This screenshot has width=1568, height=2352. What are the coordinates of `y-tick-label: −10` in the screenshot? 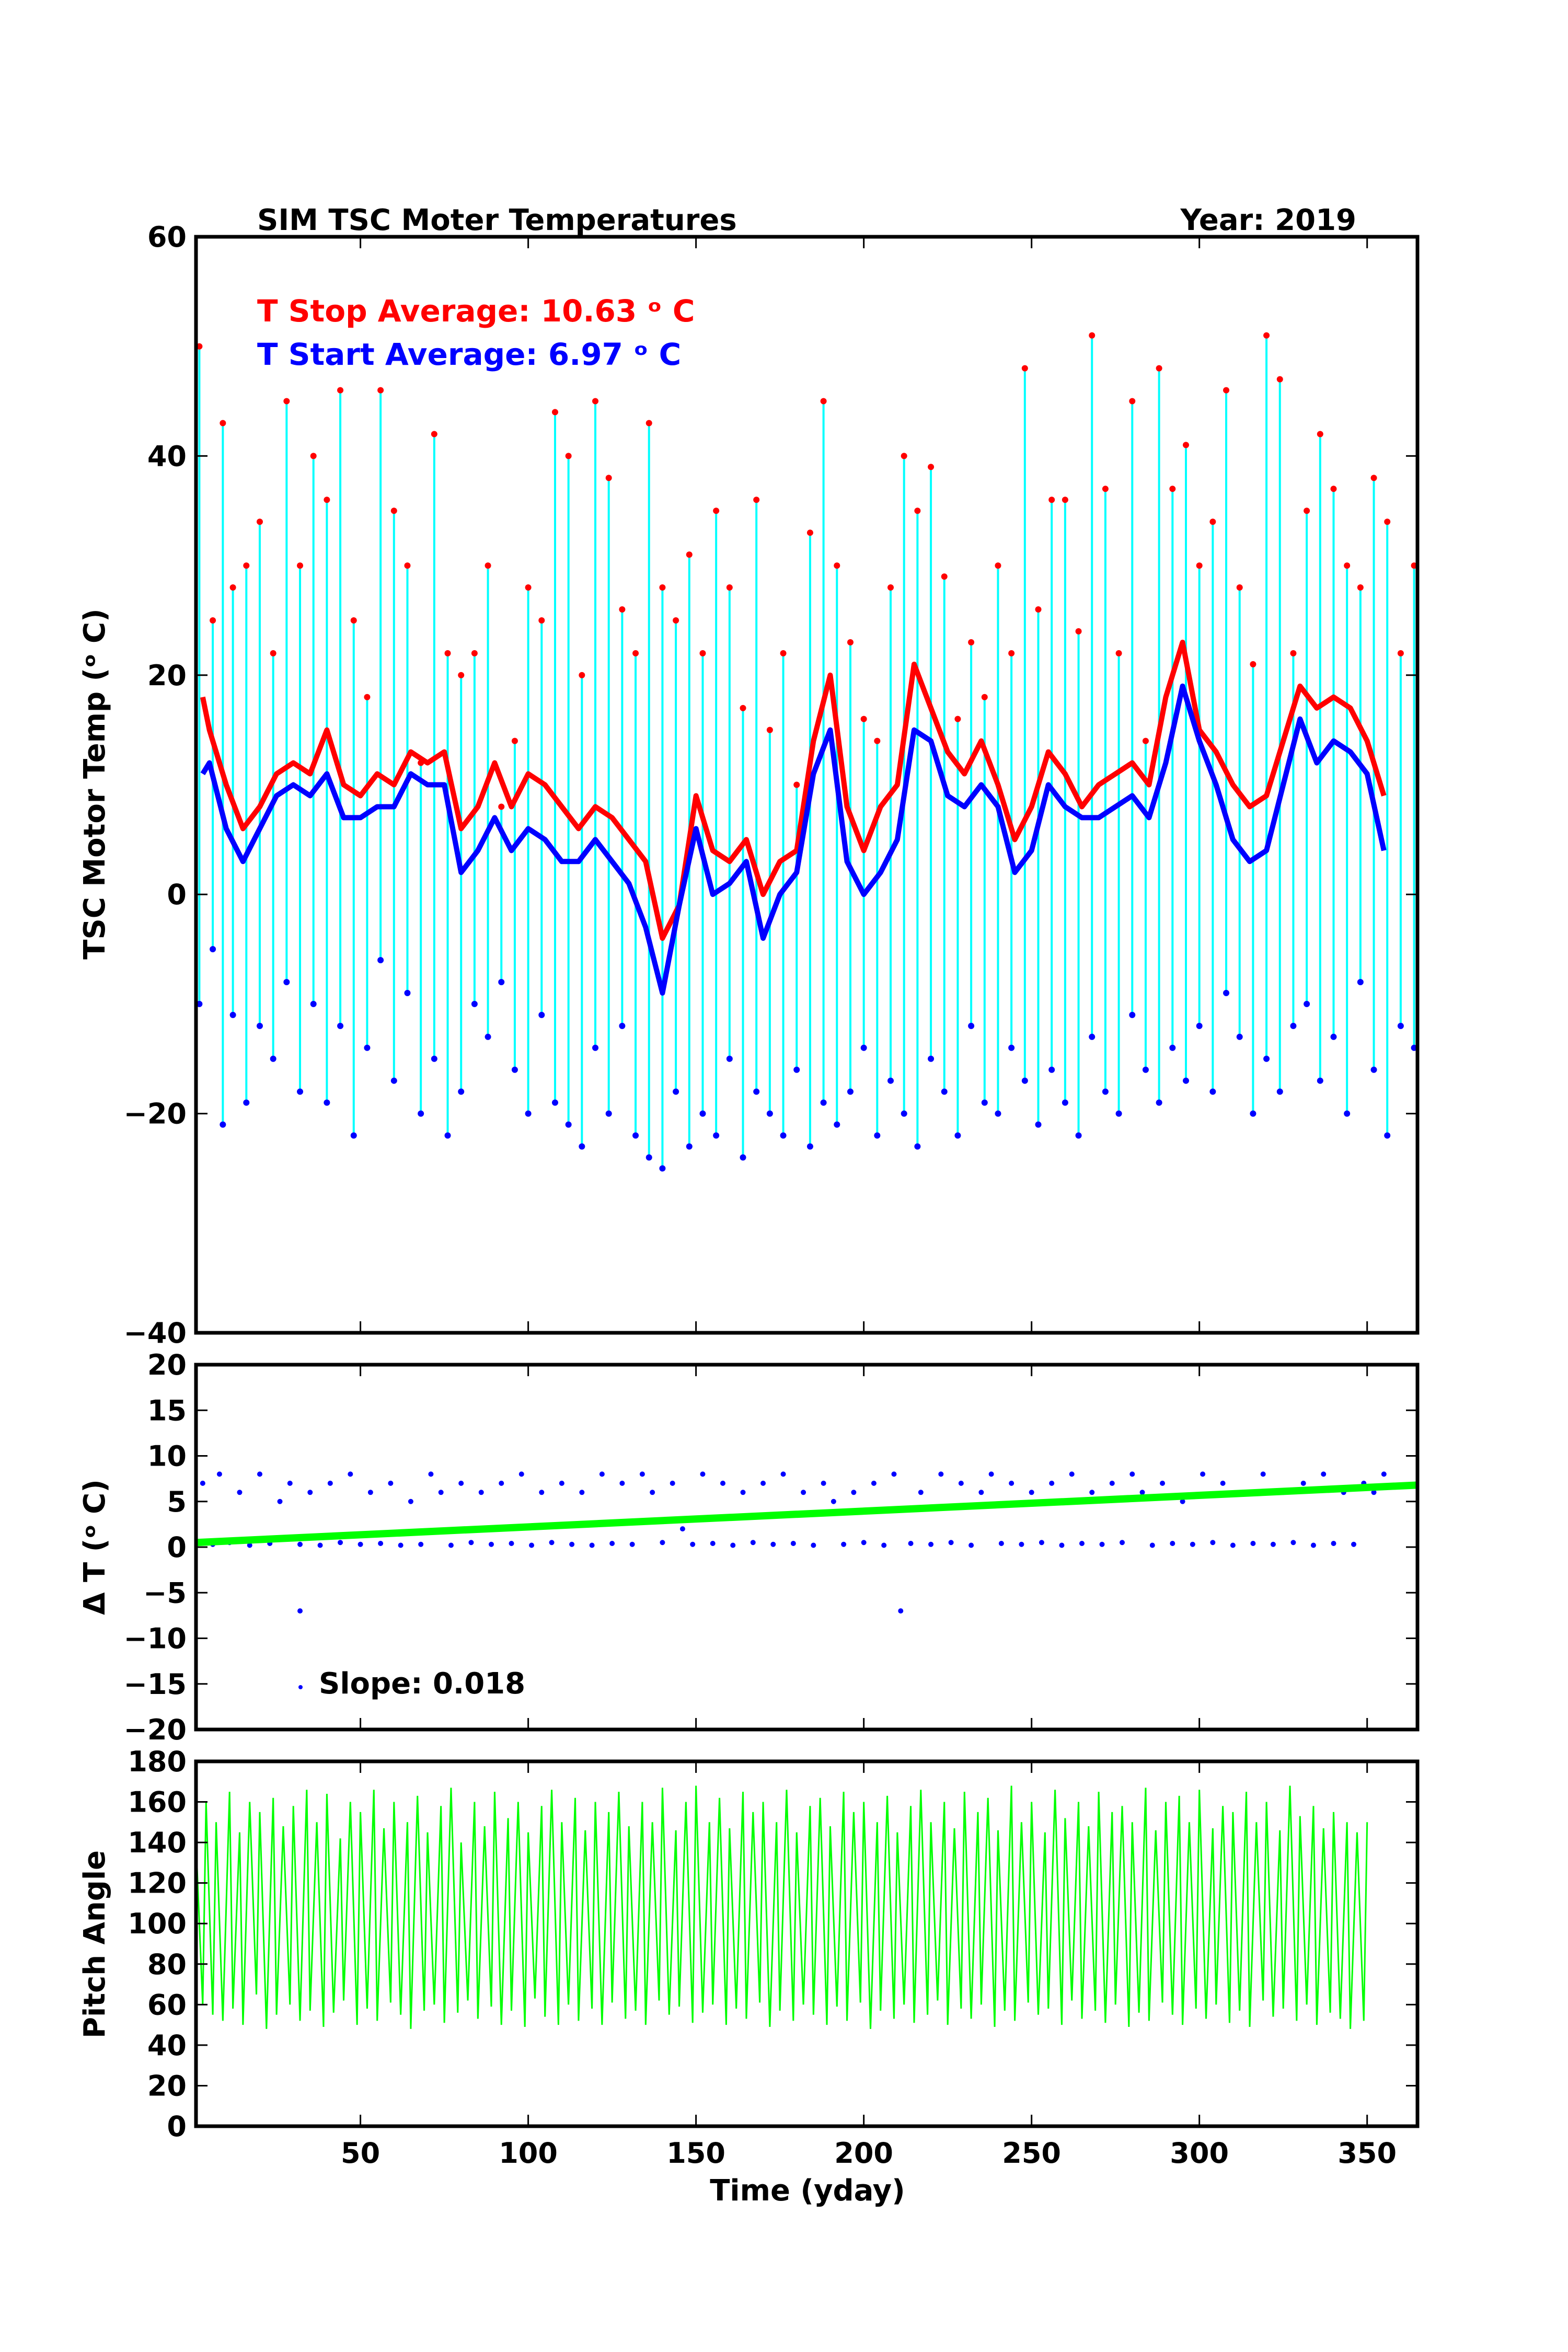 It's located at (155, 1638).